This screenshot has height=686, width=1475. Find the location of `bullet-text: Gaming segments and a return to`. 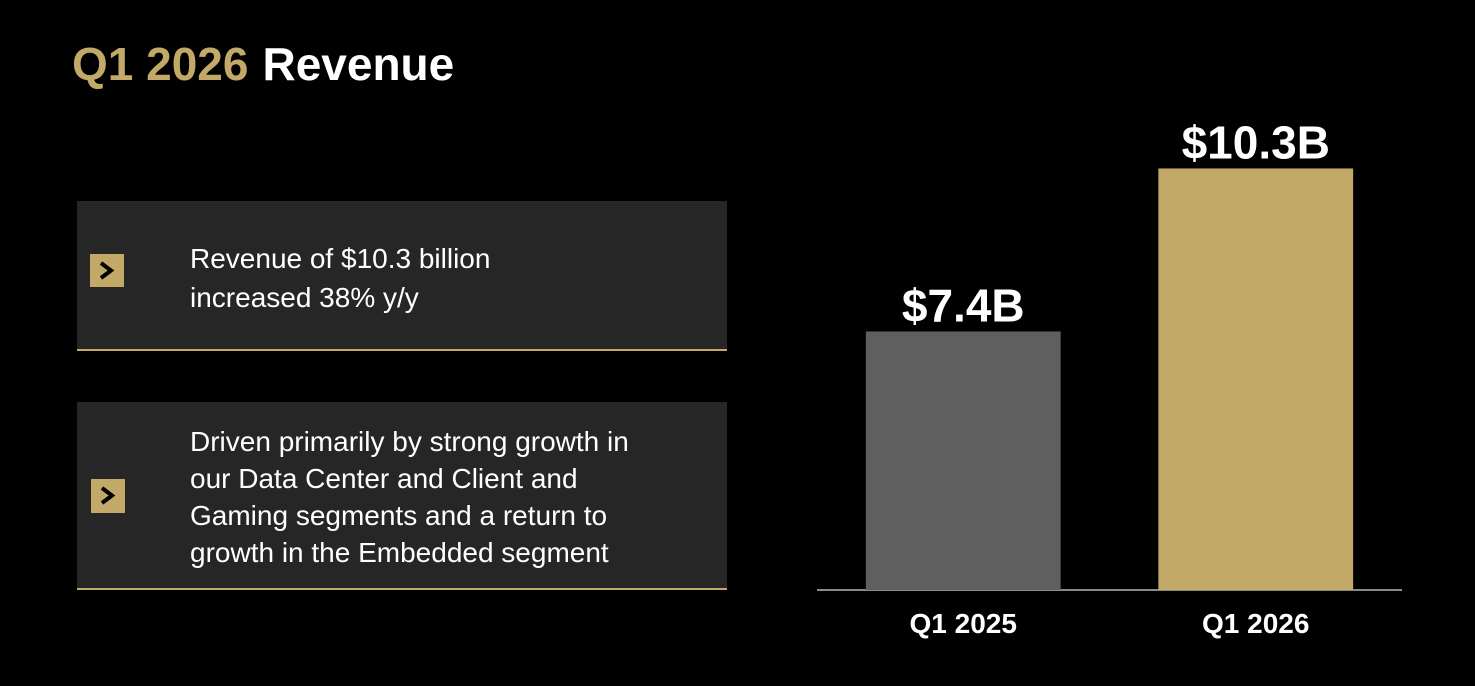

bullet-text: Gaming segments and a return to is located at coordinates (398, 515).